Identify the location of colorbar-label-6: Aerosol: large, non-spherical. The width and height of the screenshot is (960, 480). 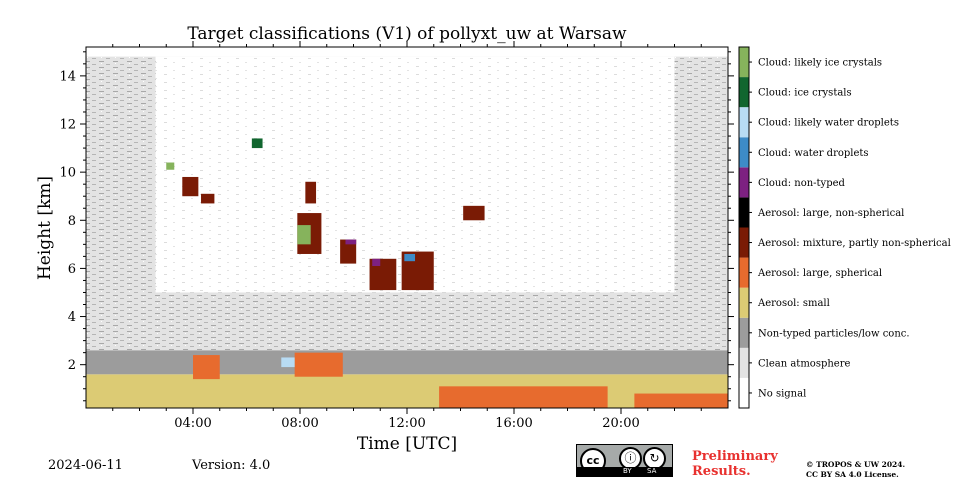
(830, 213).